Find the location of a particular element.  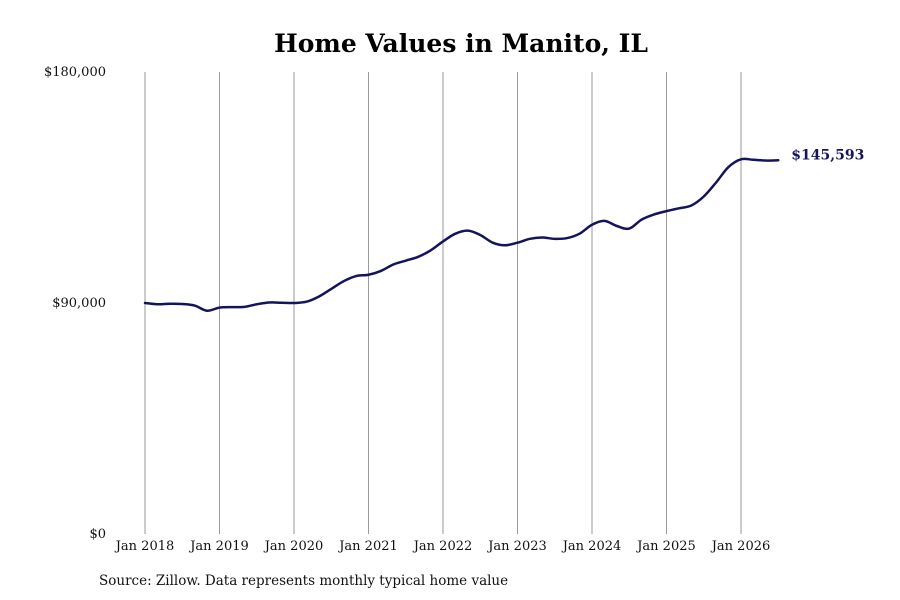

x-tick-label: Jan 2018 is located at coordinates (144, 546).